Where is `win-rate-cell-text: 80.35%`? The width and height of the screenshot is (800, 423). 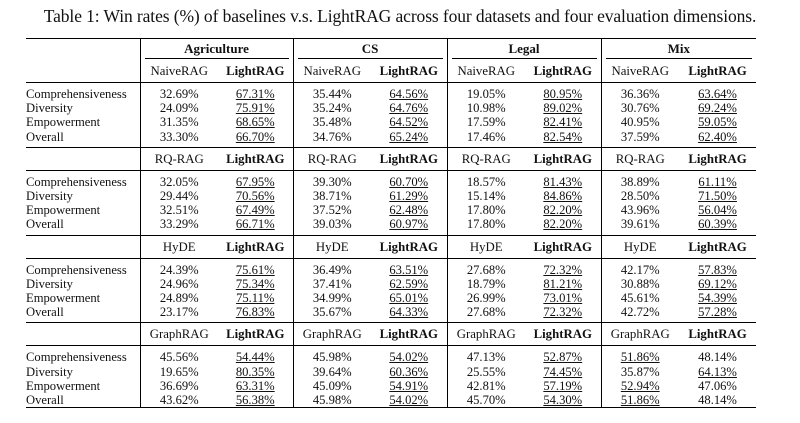 win-rate-cell-text: 80.35% is located at coordinates (255, 371).